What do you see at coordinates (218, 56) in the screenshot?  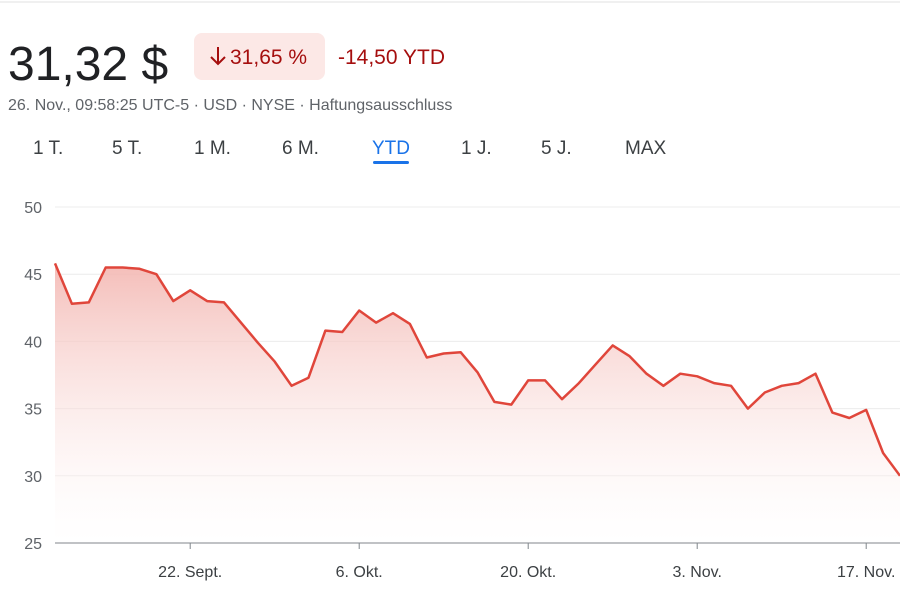 I see `down-arrow` at bounding box center [218, 56].